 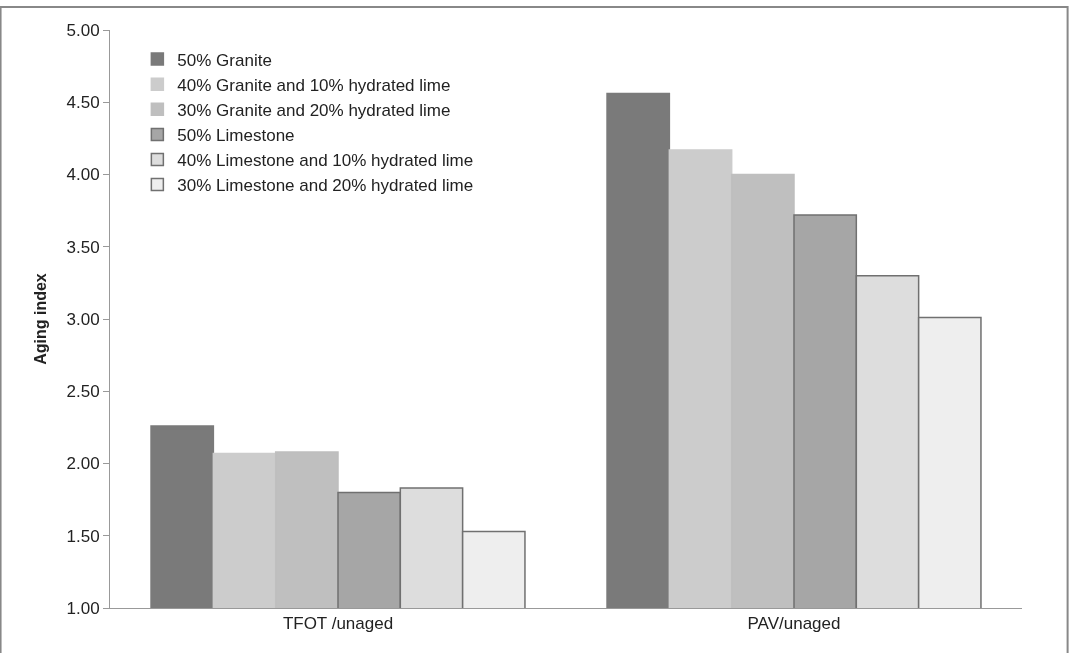 What do you see at coordinates (83, 103) in the screenshot?
I see `y-tick-label: 4.50` at bounding box center [83, 103].